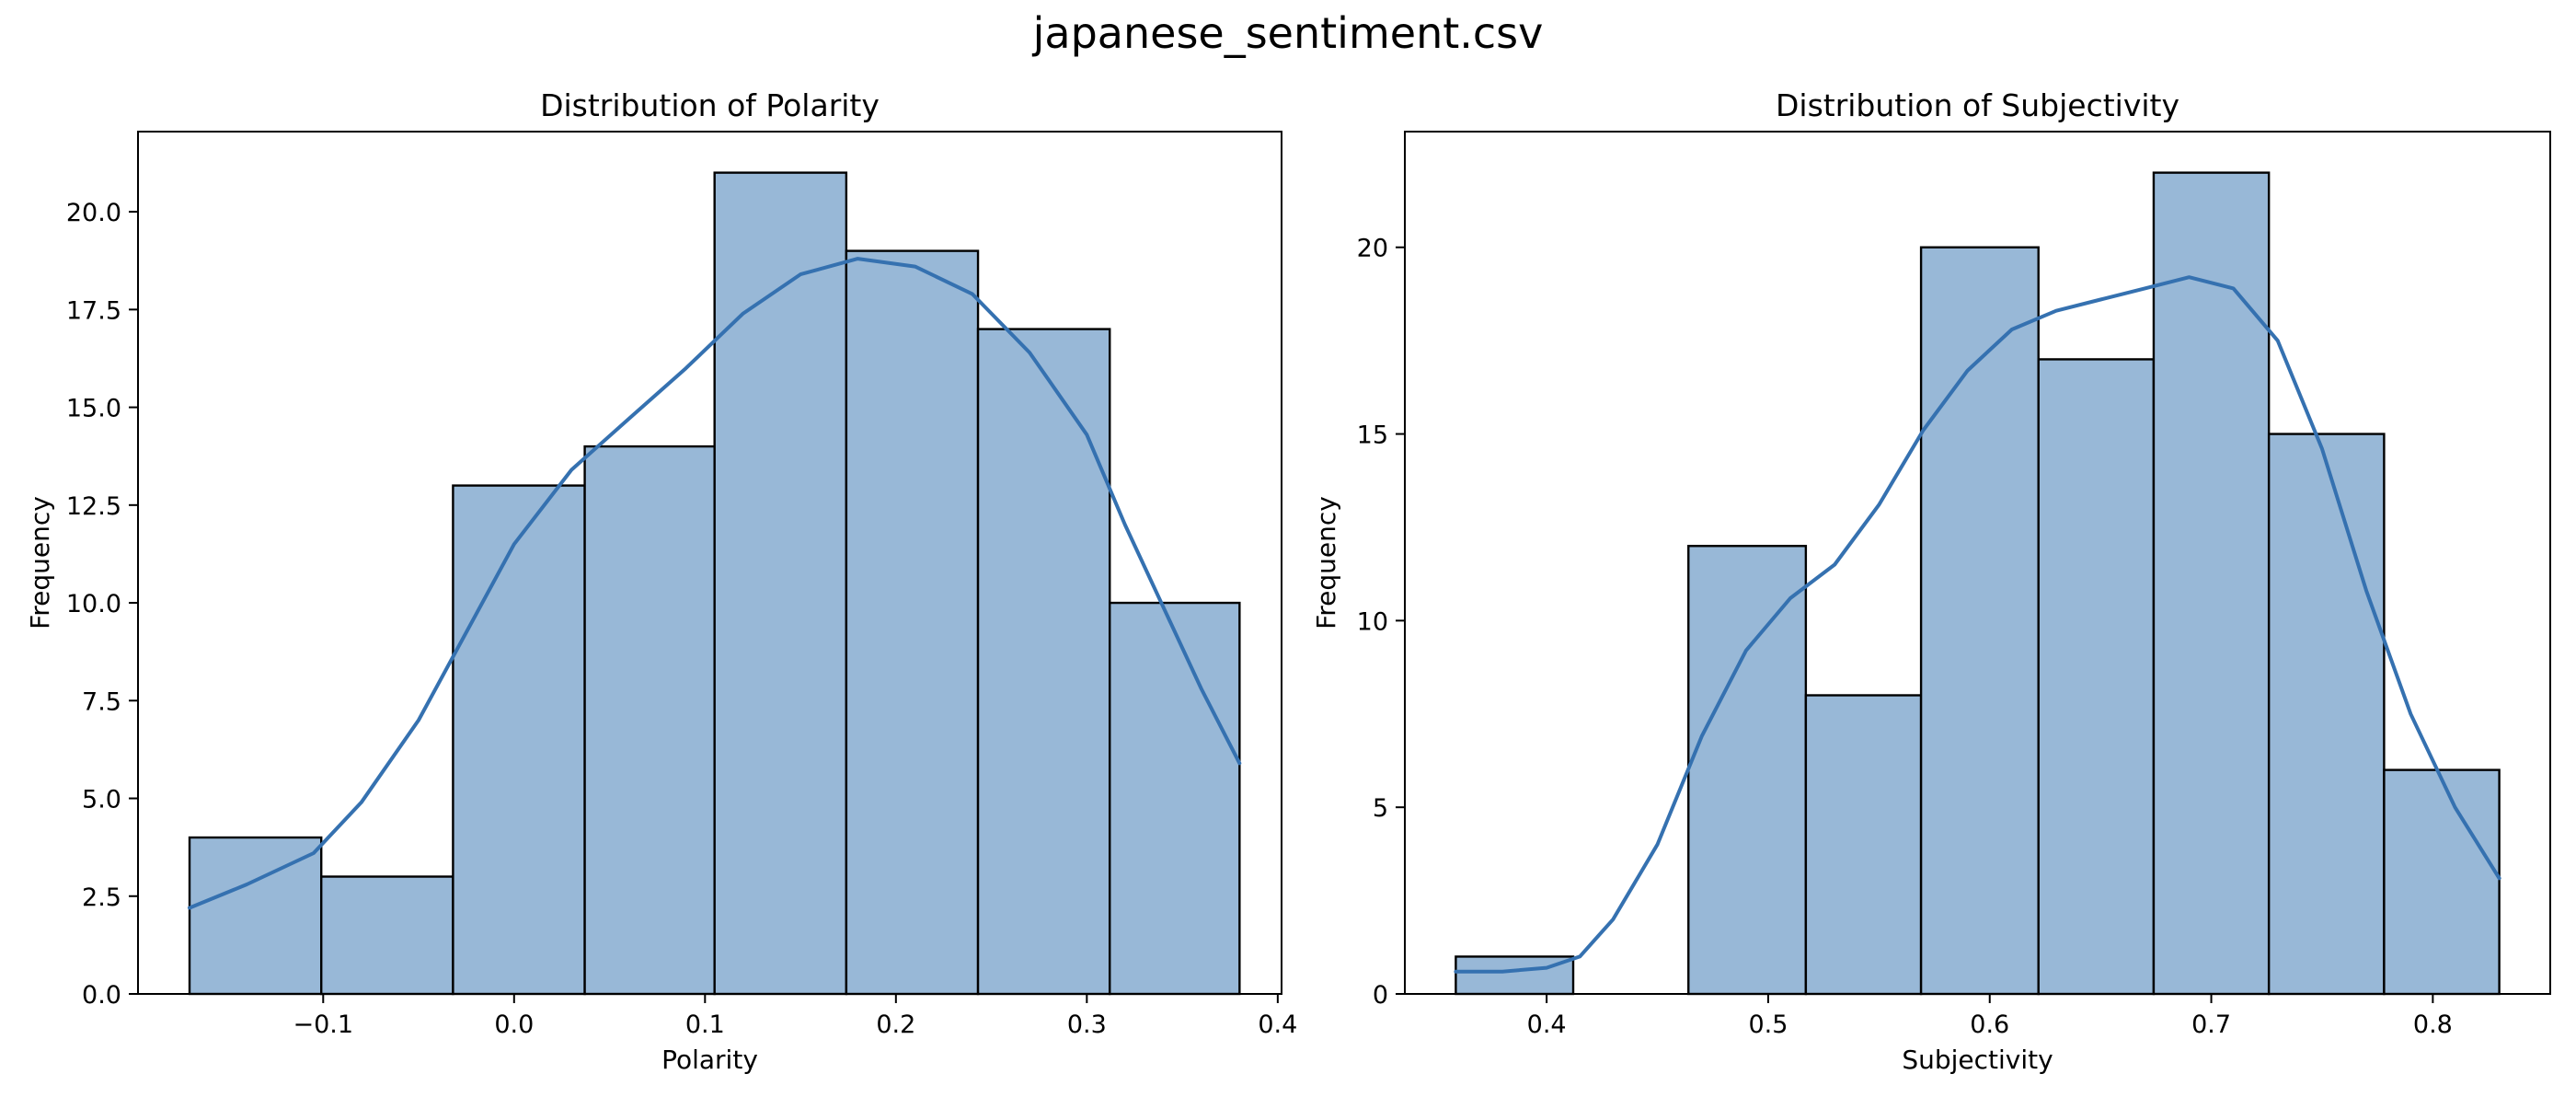  I want to click on polarity-y-tick-label: 5.0, so click(101, 800).